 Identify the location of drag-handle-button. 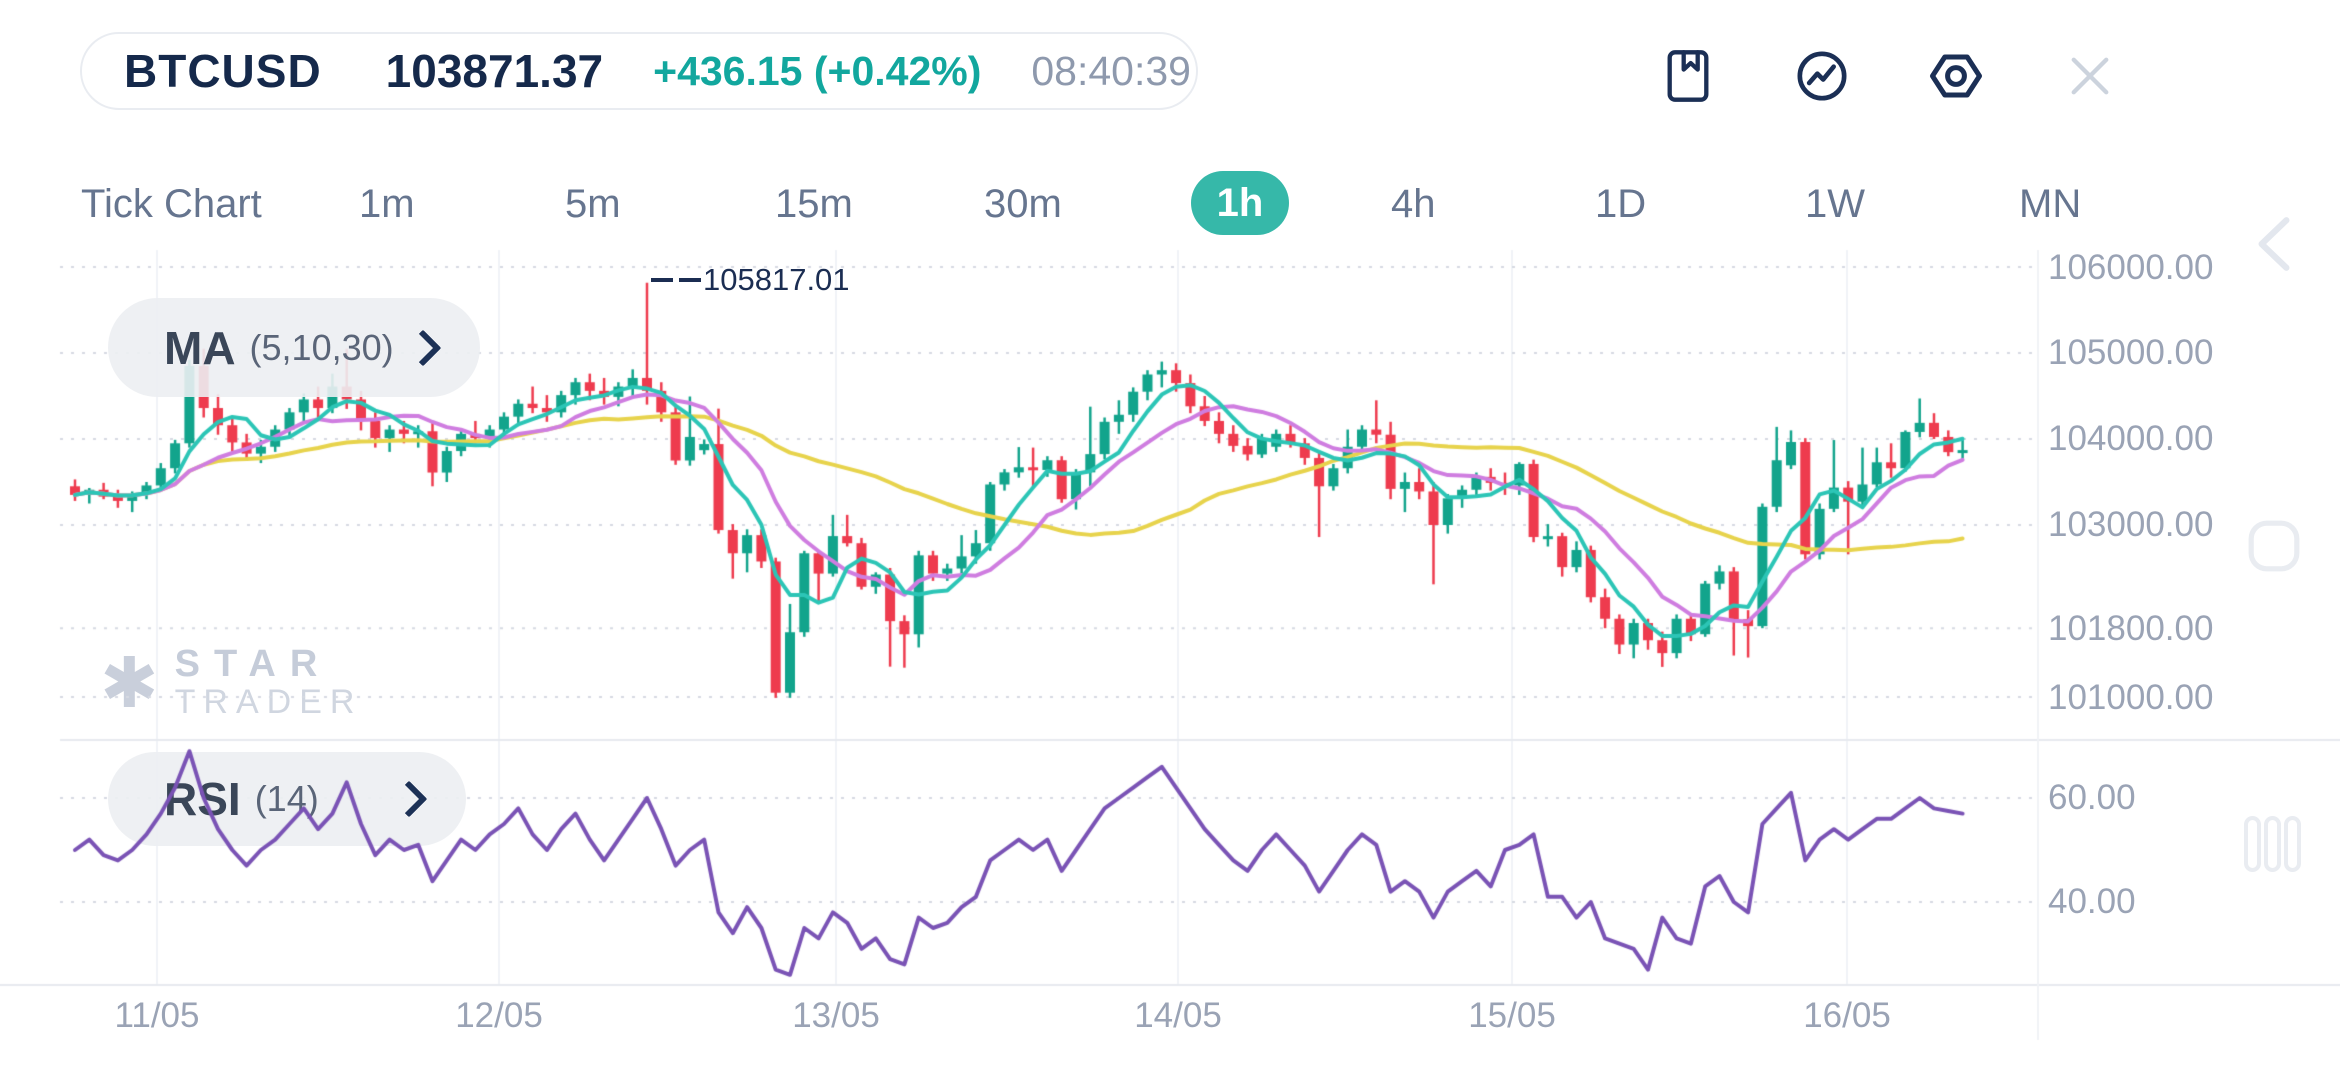
(2272, 844).